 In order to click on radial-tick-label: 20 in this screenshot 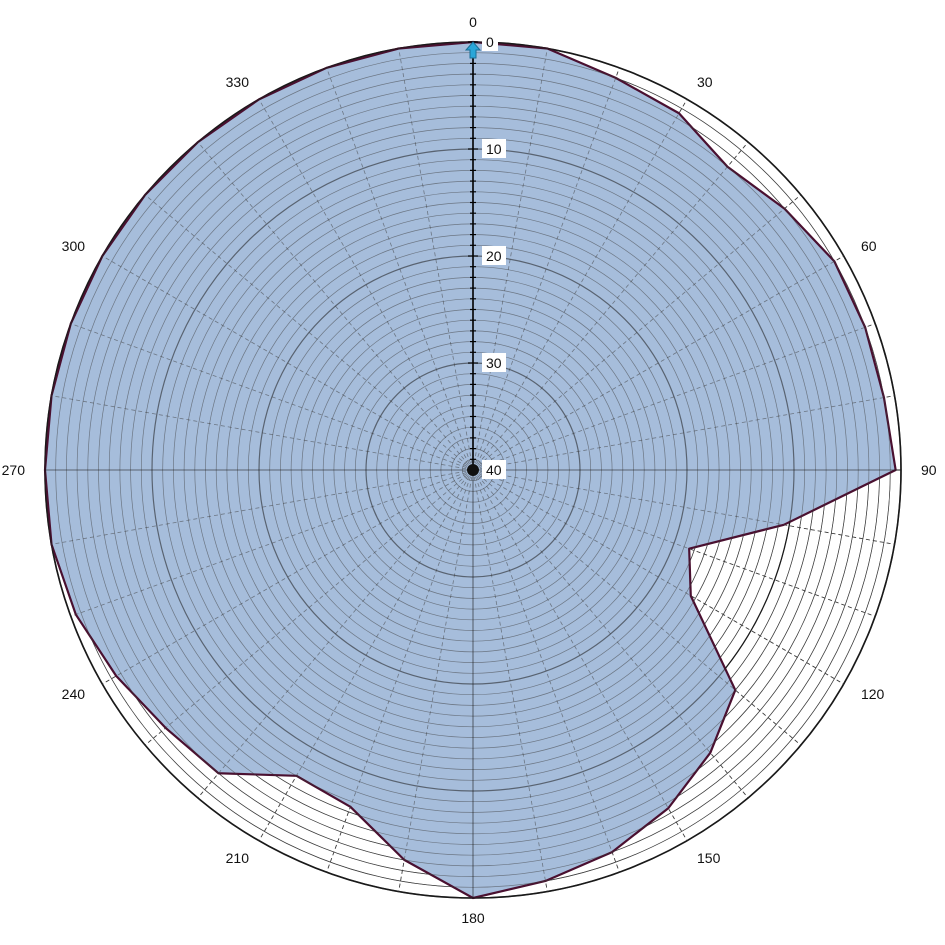, I will do `click(494, 256)`.